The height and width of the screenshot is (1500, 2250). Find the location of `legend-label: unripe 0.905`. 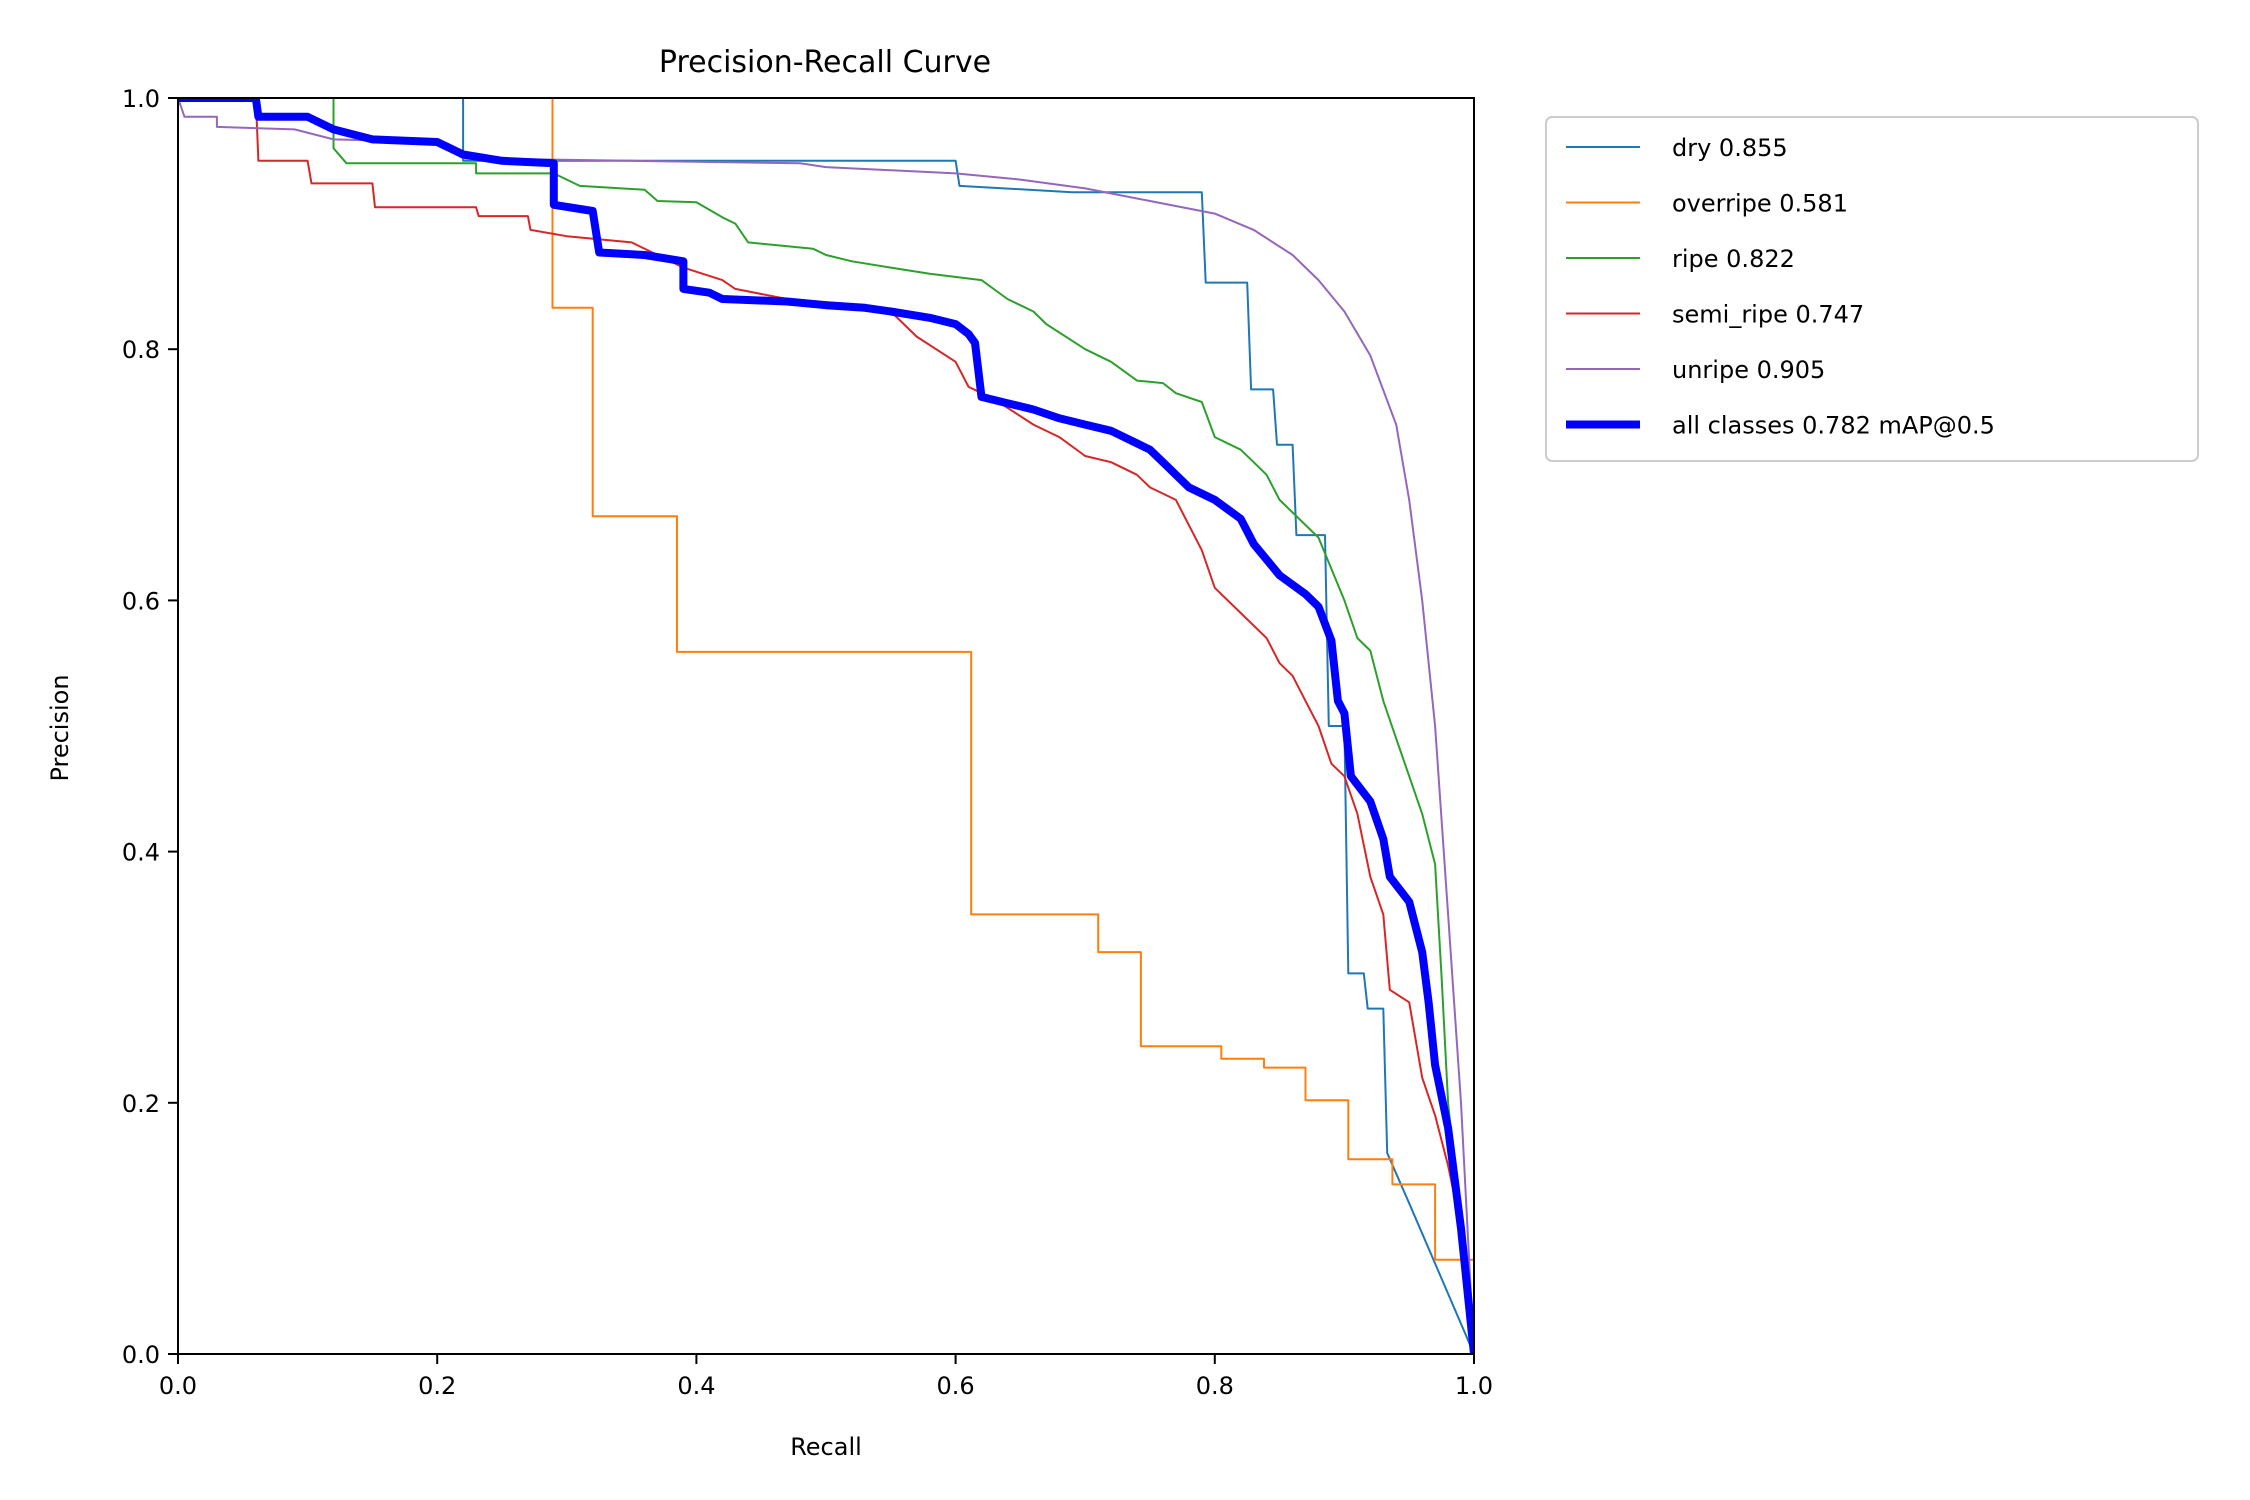

legend-label: unripe 0.905 is located at coordinates (1748, 370).